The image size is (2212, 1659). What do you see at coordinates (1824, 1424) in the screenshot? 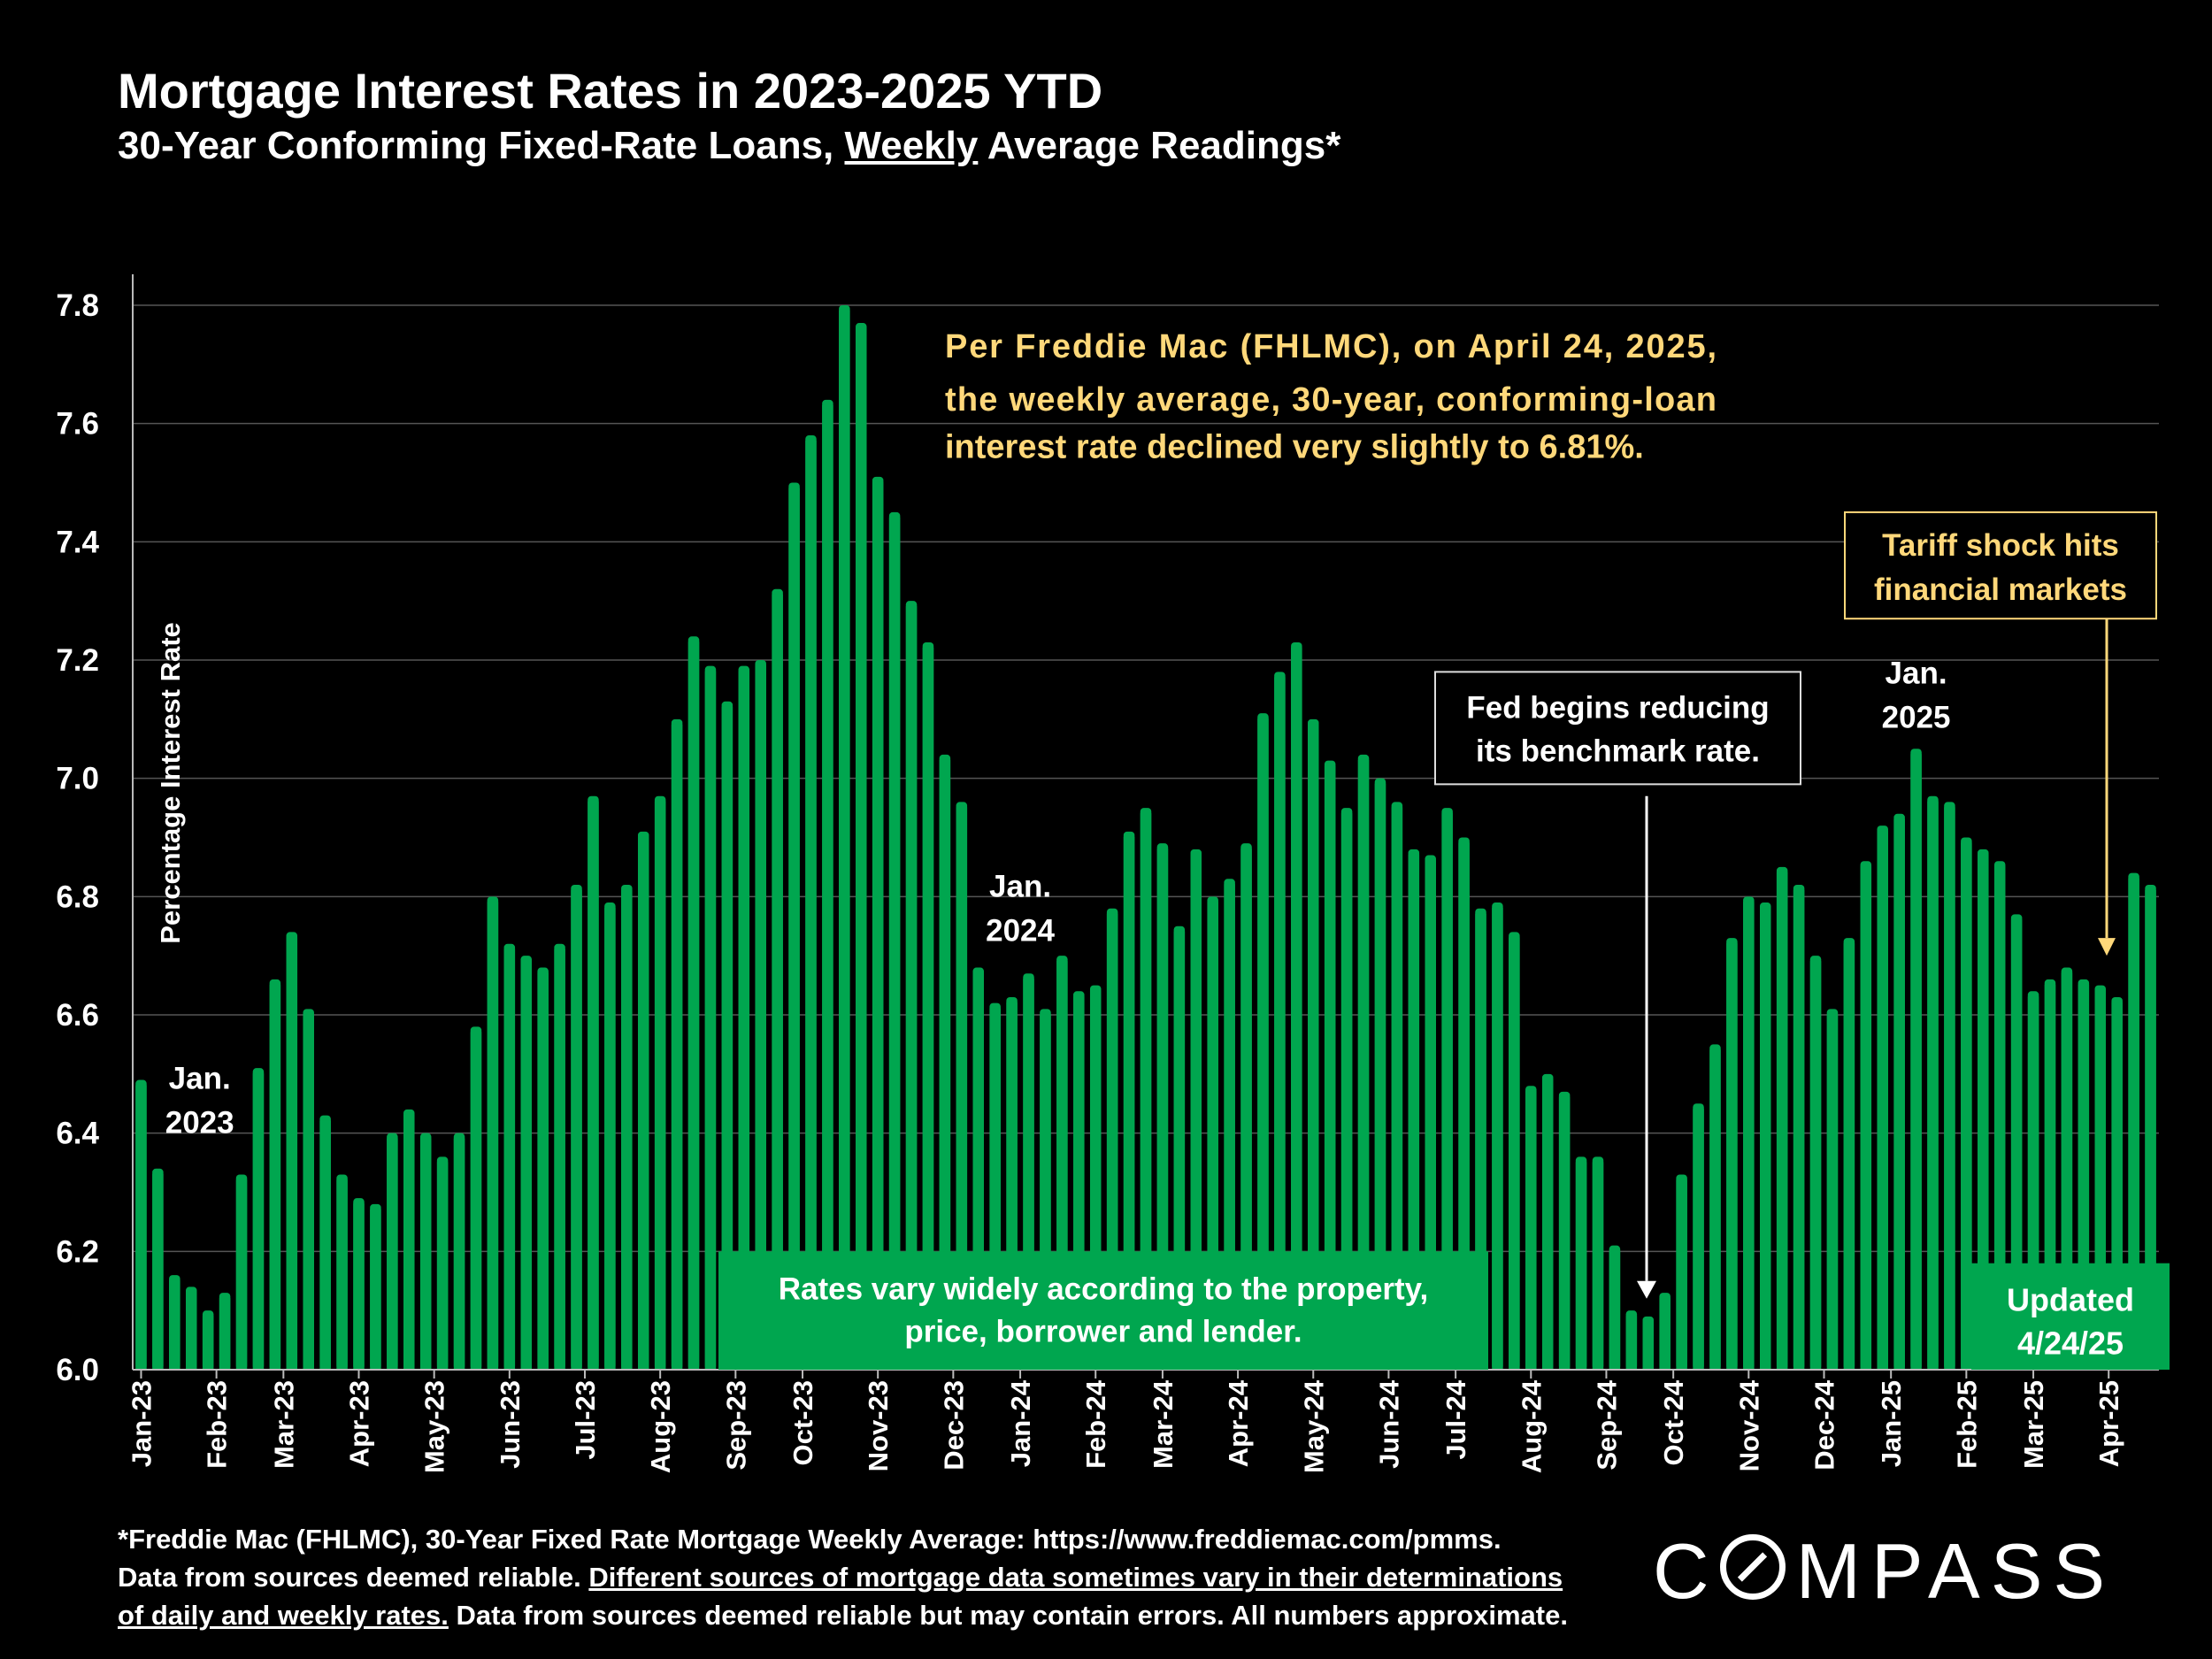
I see `x-tick-label: Dec-24` at bounding box center [1824, 1424].